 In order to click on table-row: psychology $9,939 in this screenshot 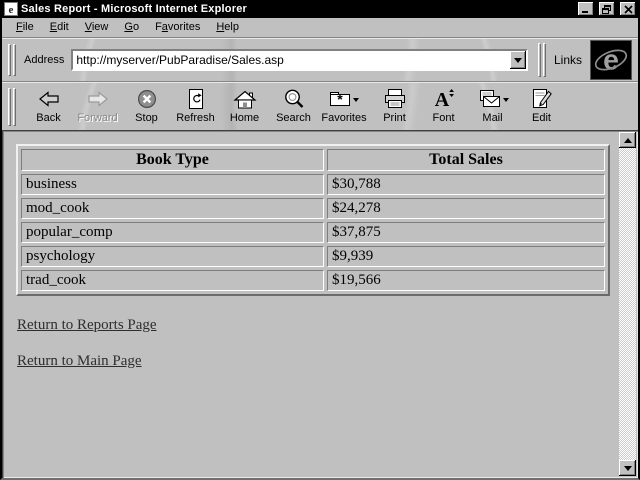, I will do `click(313, 256)`.